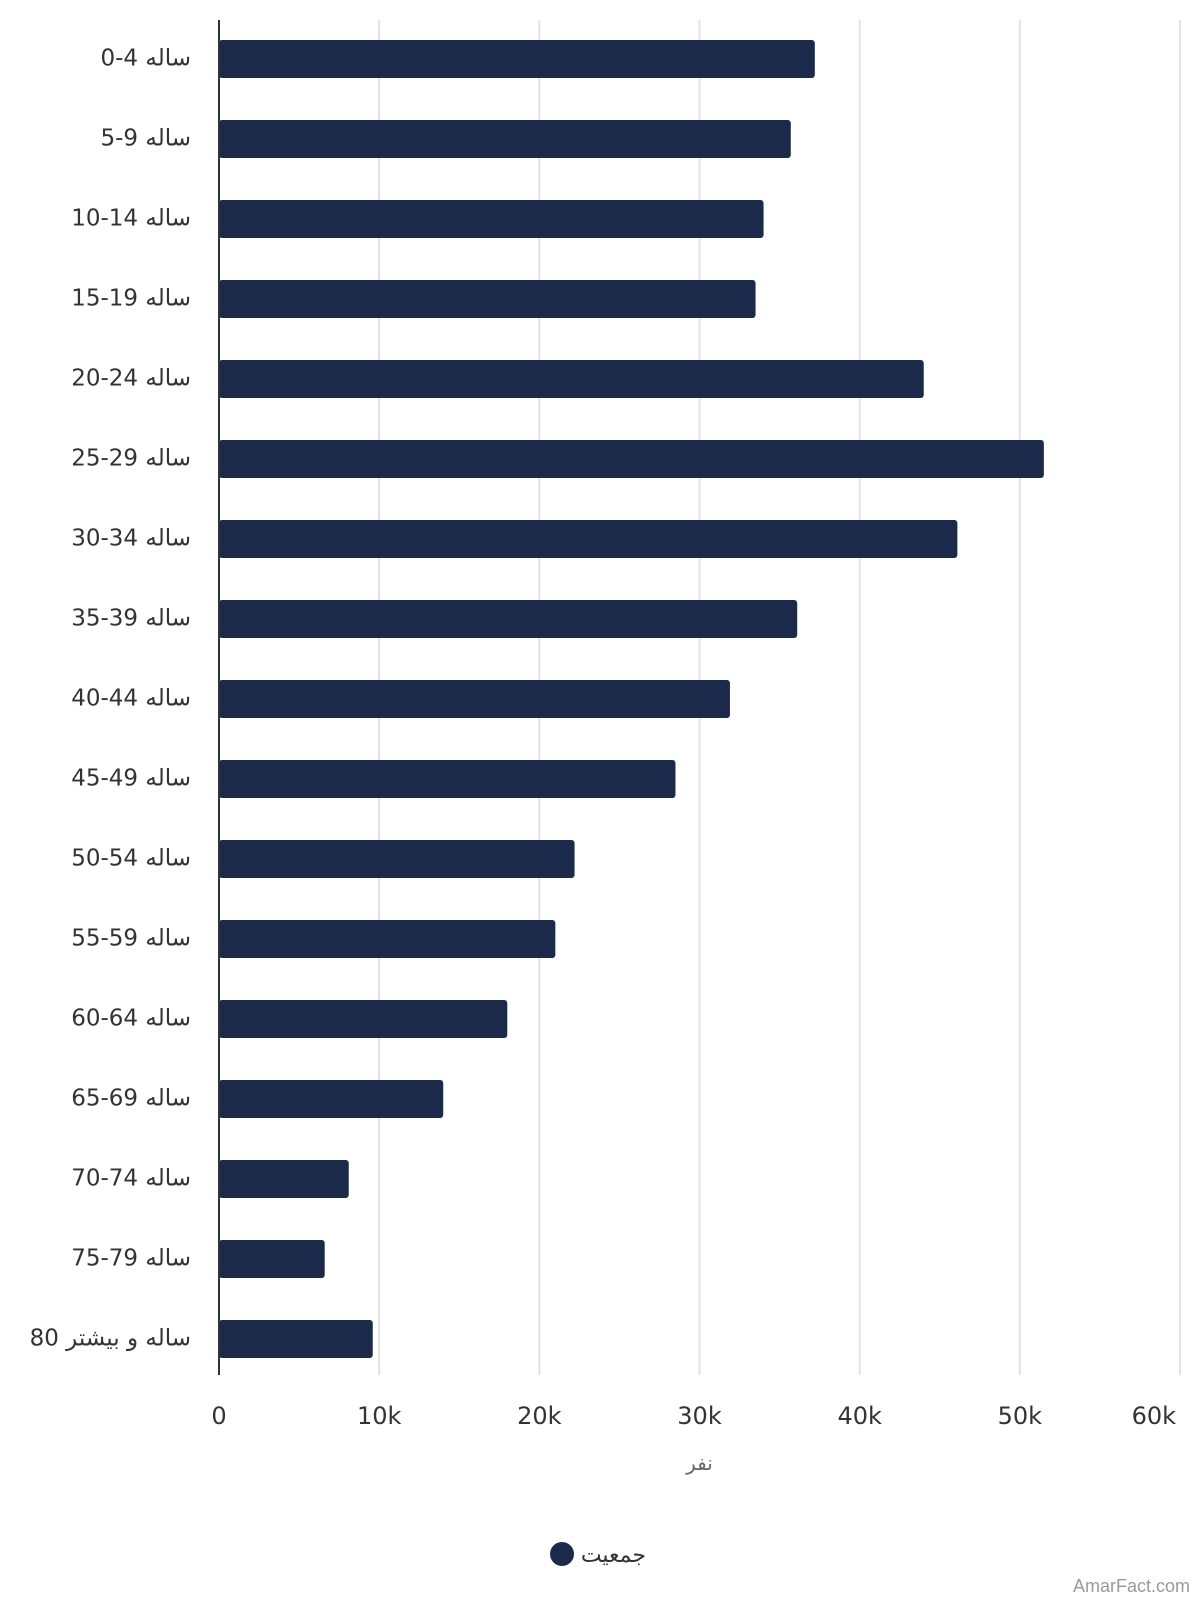 The height and width of the screenshot is (1600, 1200). I want to click on legend-marker, so click(562, 1554).